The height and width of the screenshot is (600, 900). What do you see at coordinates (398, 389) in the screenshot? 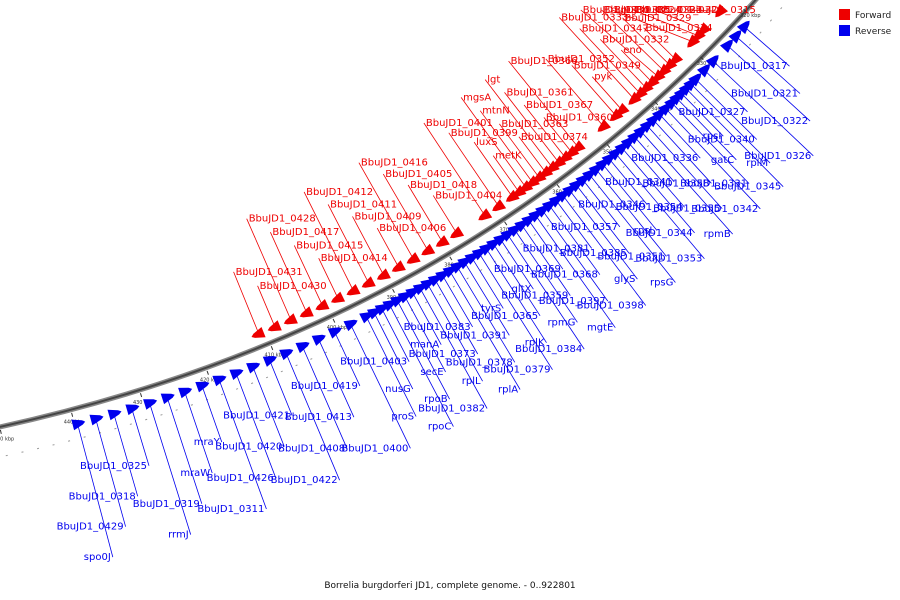
I see `reverse-gene-label: nusG` at bounding box center [398, 389].